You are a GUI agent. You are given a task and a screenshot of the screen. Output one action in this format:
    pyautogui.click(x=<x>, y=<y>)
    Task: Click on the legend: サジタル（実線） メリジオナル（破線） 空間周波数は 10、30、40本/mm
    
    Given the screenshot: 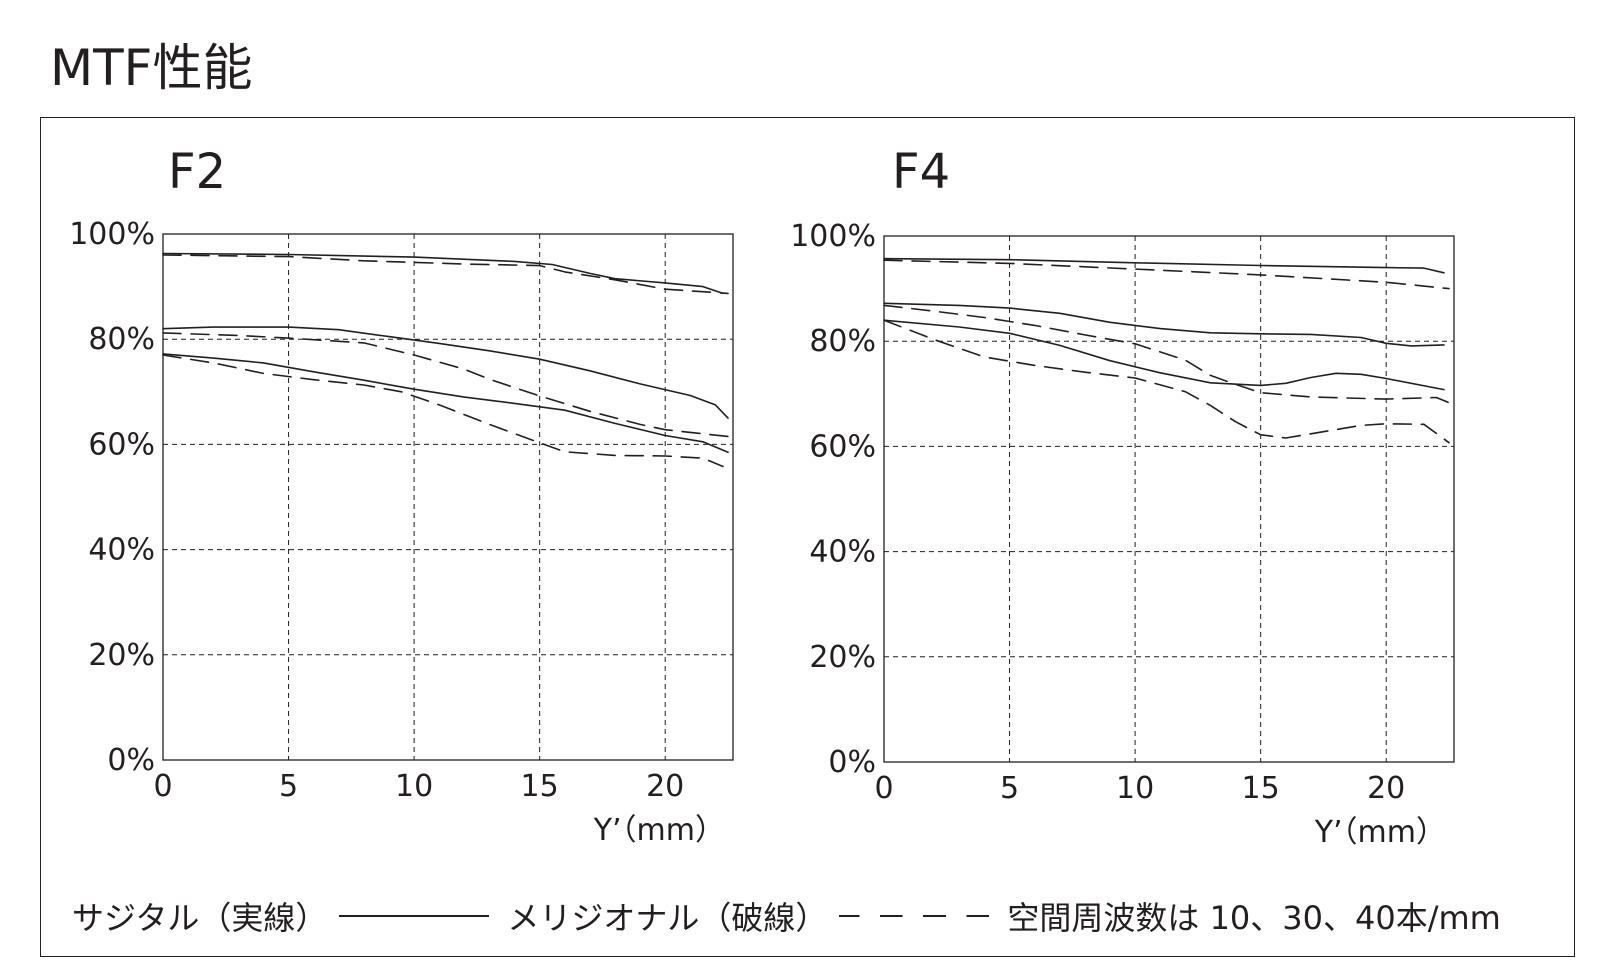 What is the action you would take?
    pyautogui.click(x=786, y=916)
    